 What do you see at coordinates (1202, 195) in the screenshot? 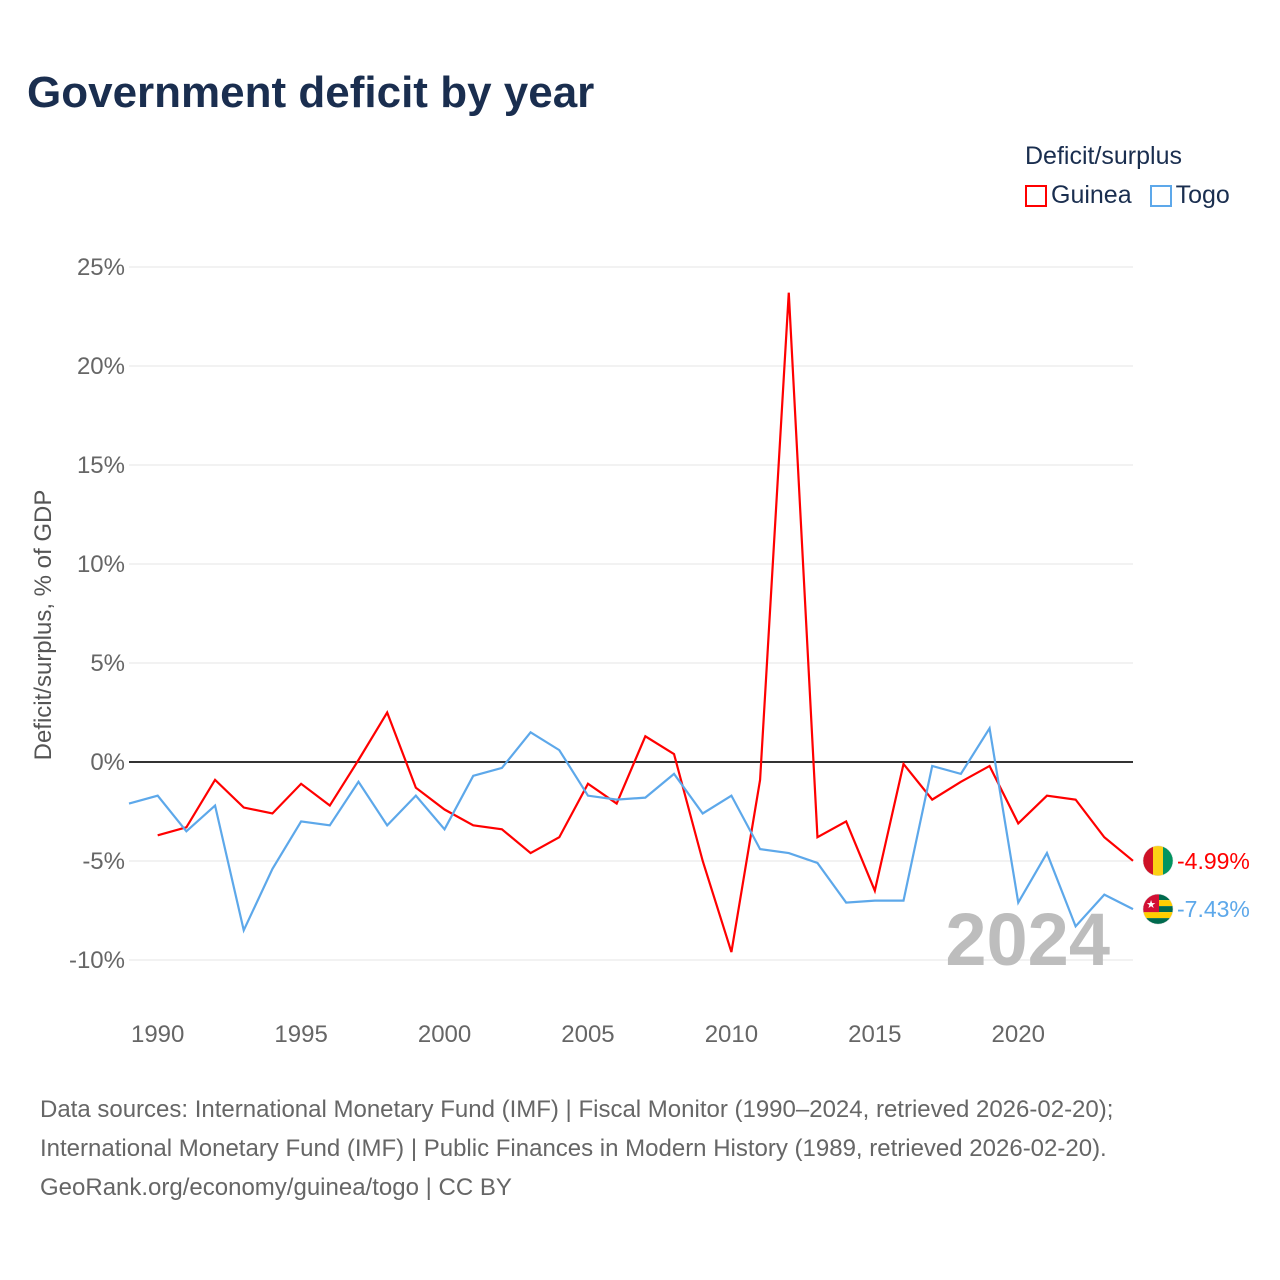
I see `legend-label-togo: Togo` at bounding box center [1202, 195].